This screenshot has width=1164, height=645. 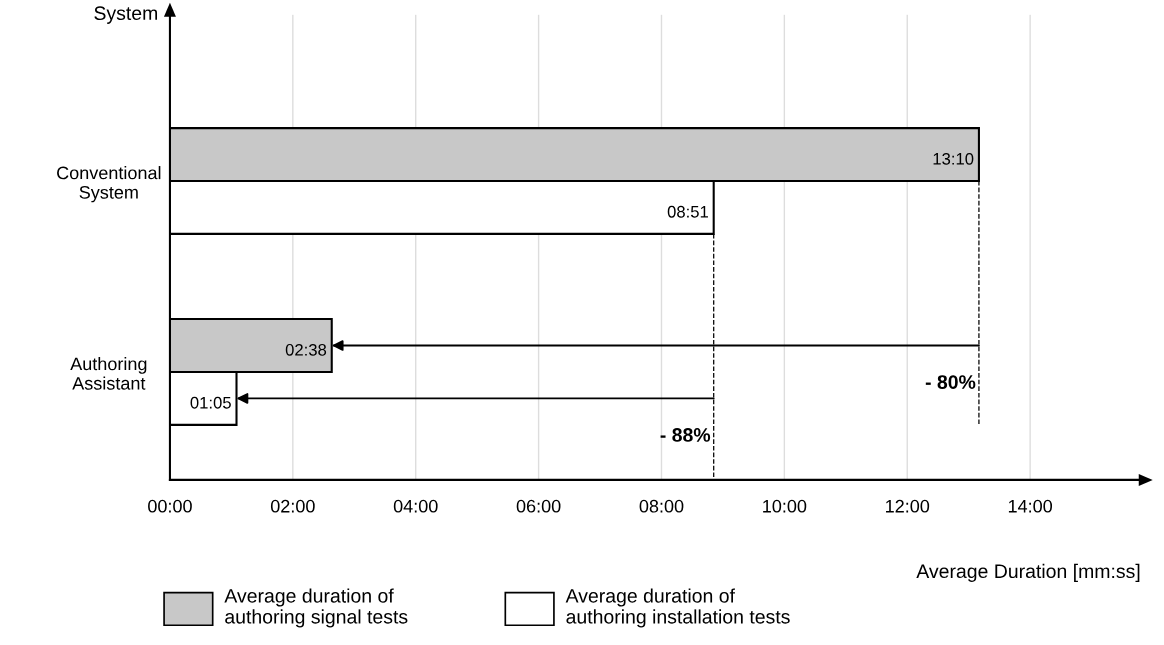 I want to click on x-axis-title: Average Duration [mm:ss], so click(x=1028, y=572).